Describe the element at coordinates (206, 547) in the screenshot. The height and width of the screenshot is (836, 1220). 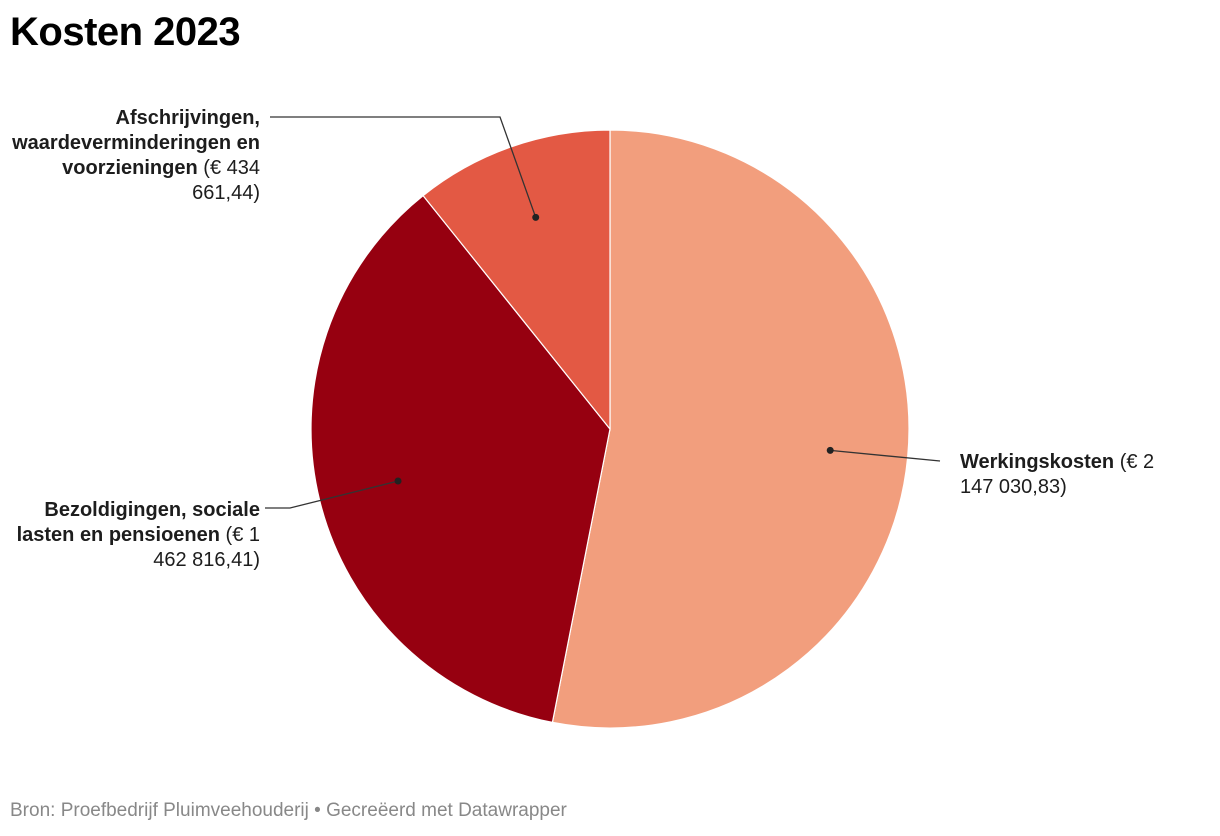
I see `slice-value: (€ 1 462 816,41)` at that location.